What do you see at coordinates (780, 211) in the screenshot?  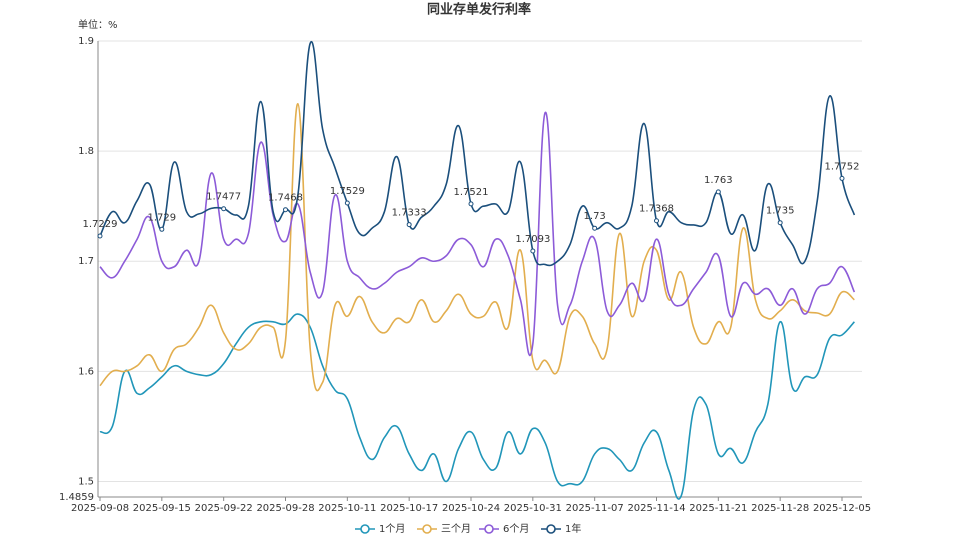 I see `data-label: 1.735` at bounding box center [780, 211].